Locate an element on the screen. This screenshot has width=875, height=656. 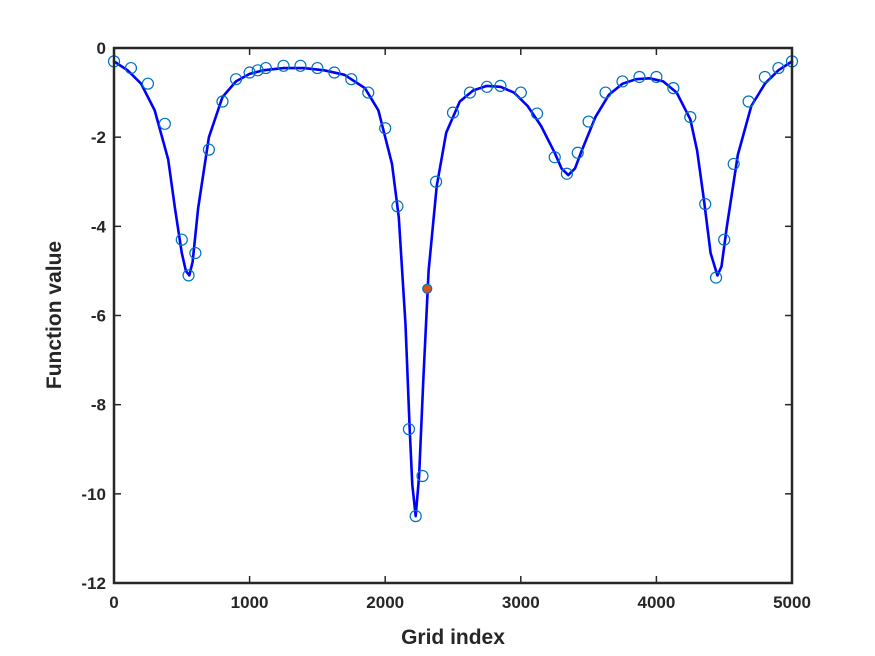
y-tick-label: -6 is located at coordinates (98, 316).